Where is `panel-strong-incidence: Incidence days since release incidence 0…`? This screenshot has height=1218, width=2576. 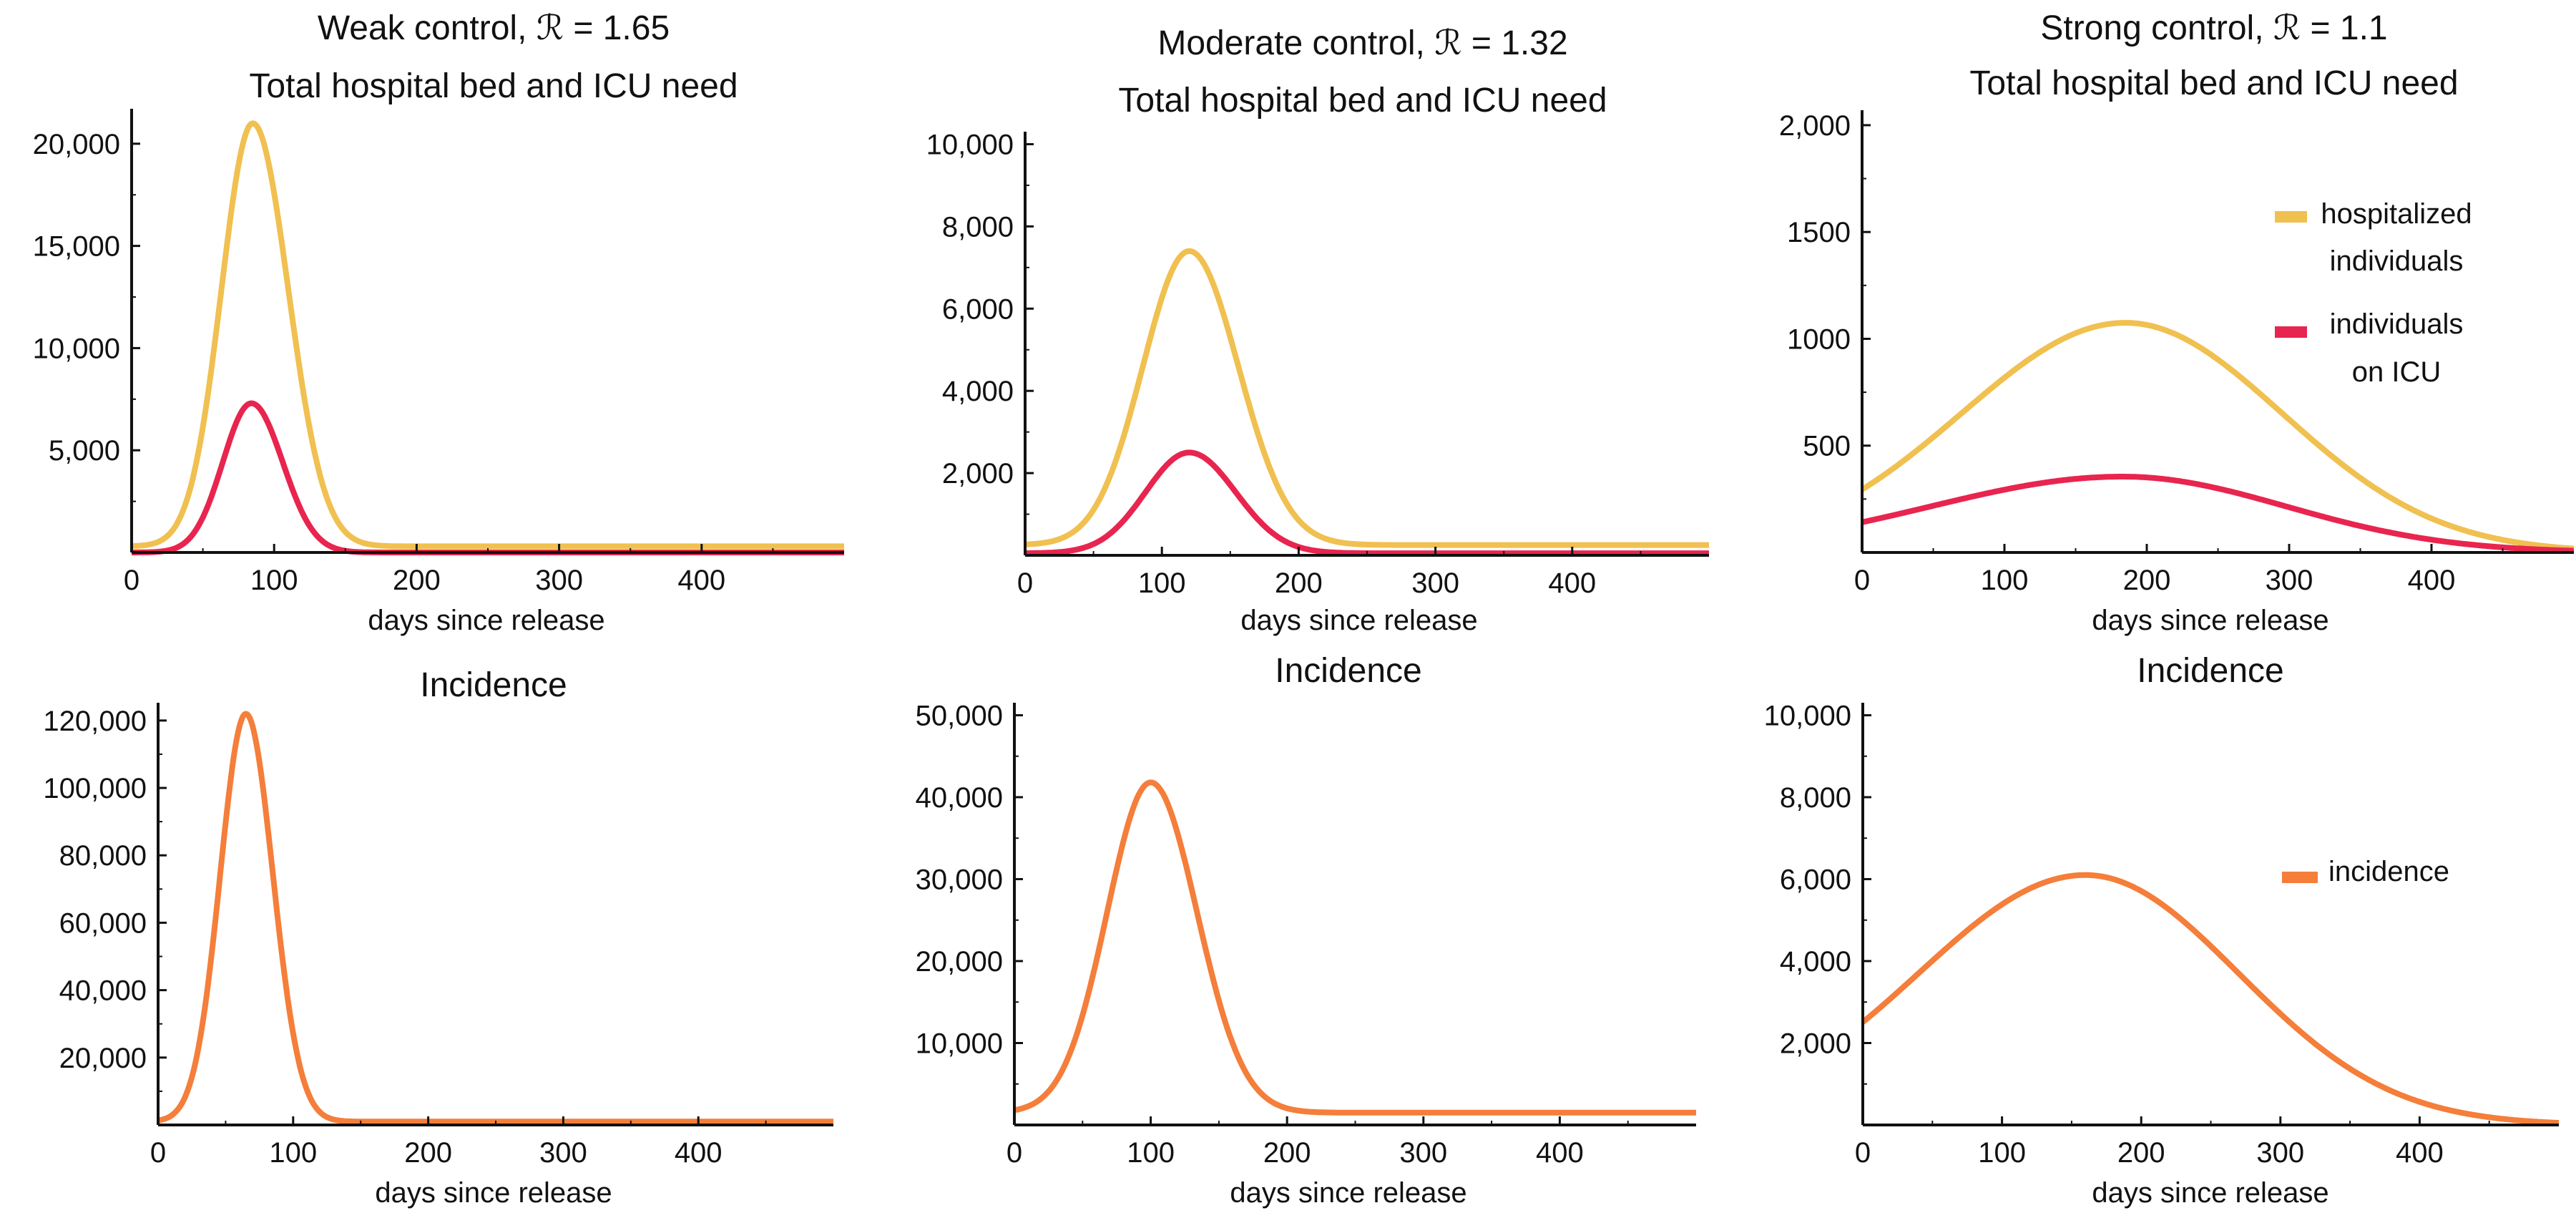 panel-strong-incidence: Incidence days since release incidence 0… is located at coordinates (2162, 930).